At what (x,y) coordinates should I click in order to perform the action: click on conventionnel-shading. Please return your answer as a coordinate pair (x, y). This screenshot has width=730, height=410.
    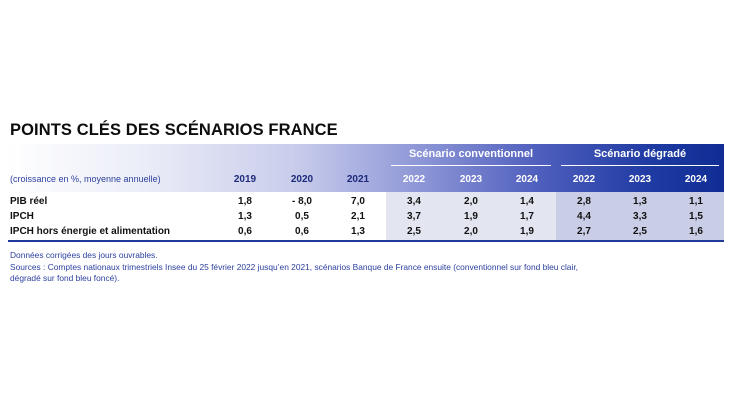
    Looking at the image, I should click on (471, 216).